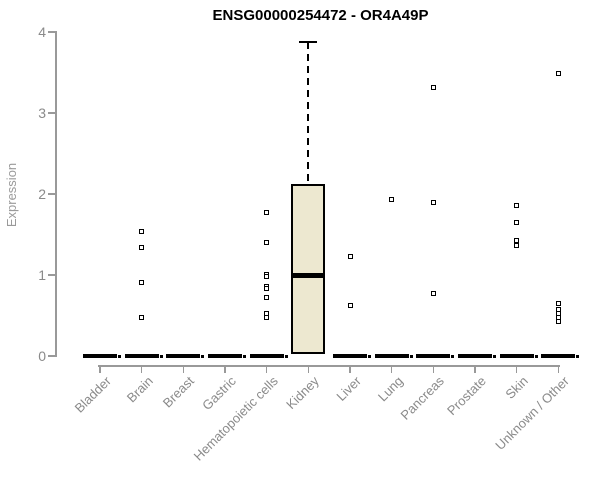 The image size is (600, 500). I want to click on boxplot-box, so click(308, 269).